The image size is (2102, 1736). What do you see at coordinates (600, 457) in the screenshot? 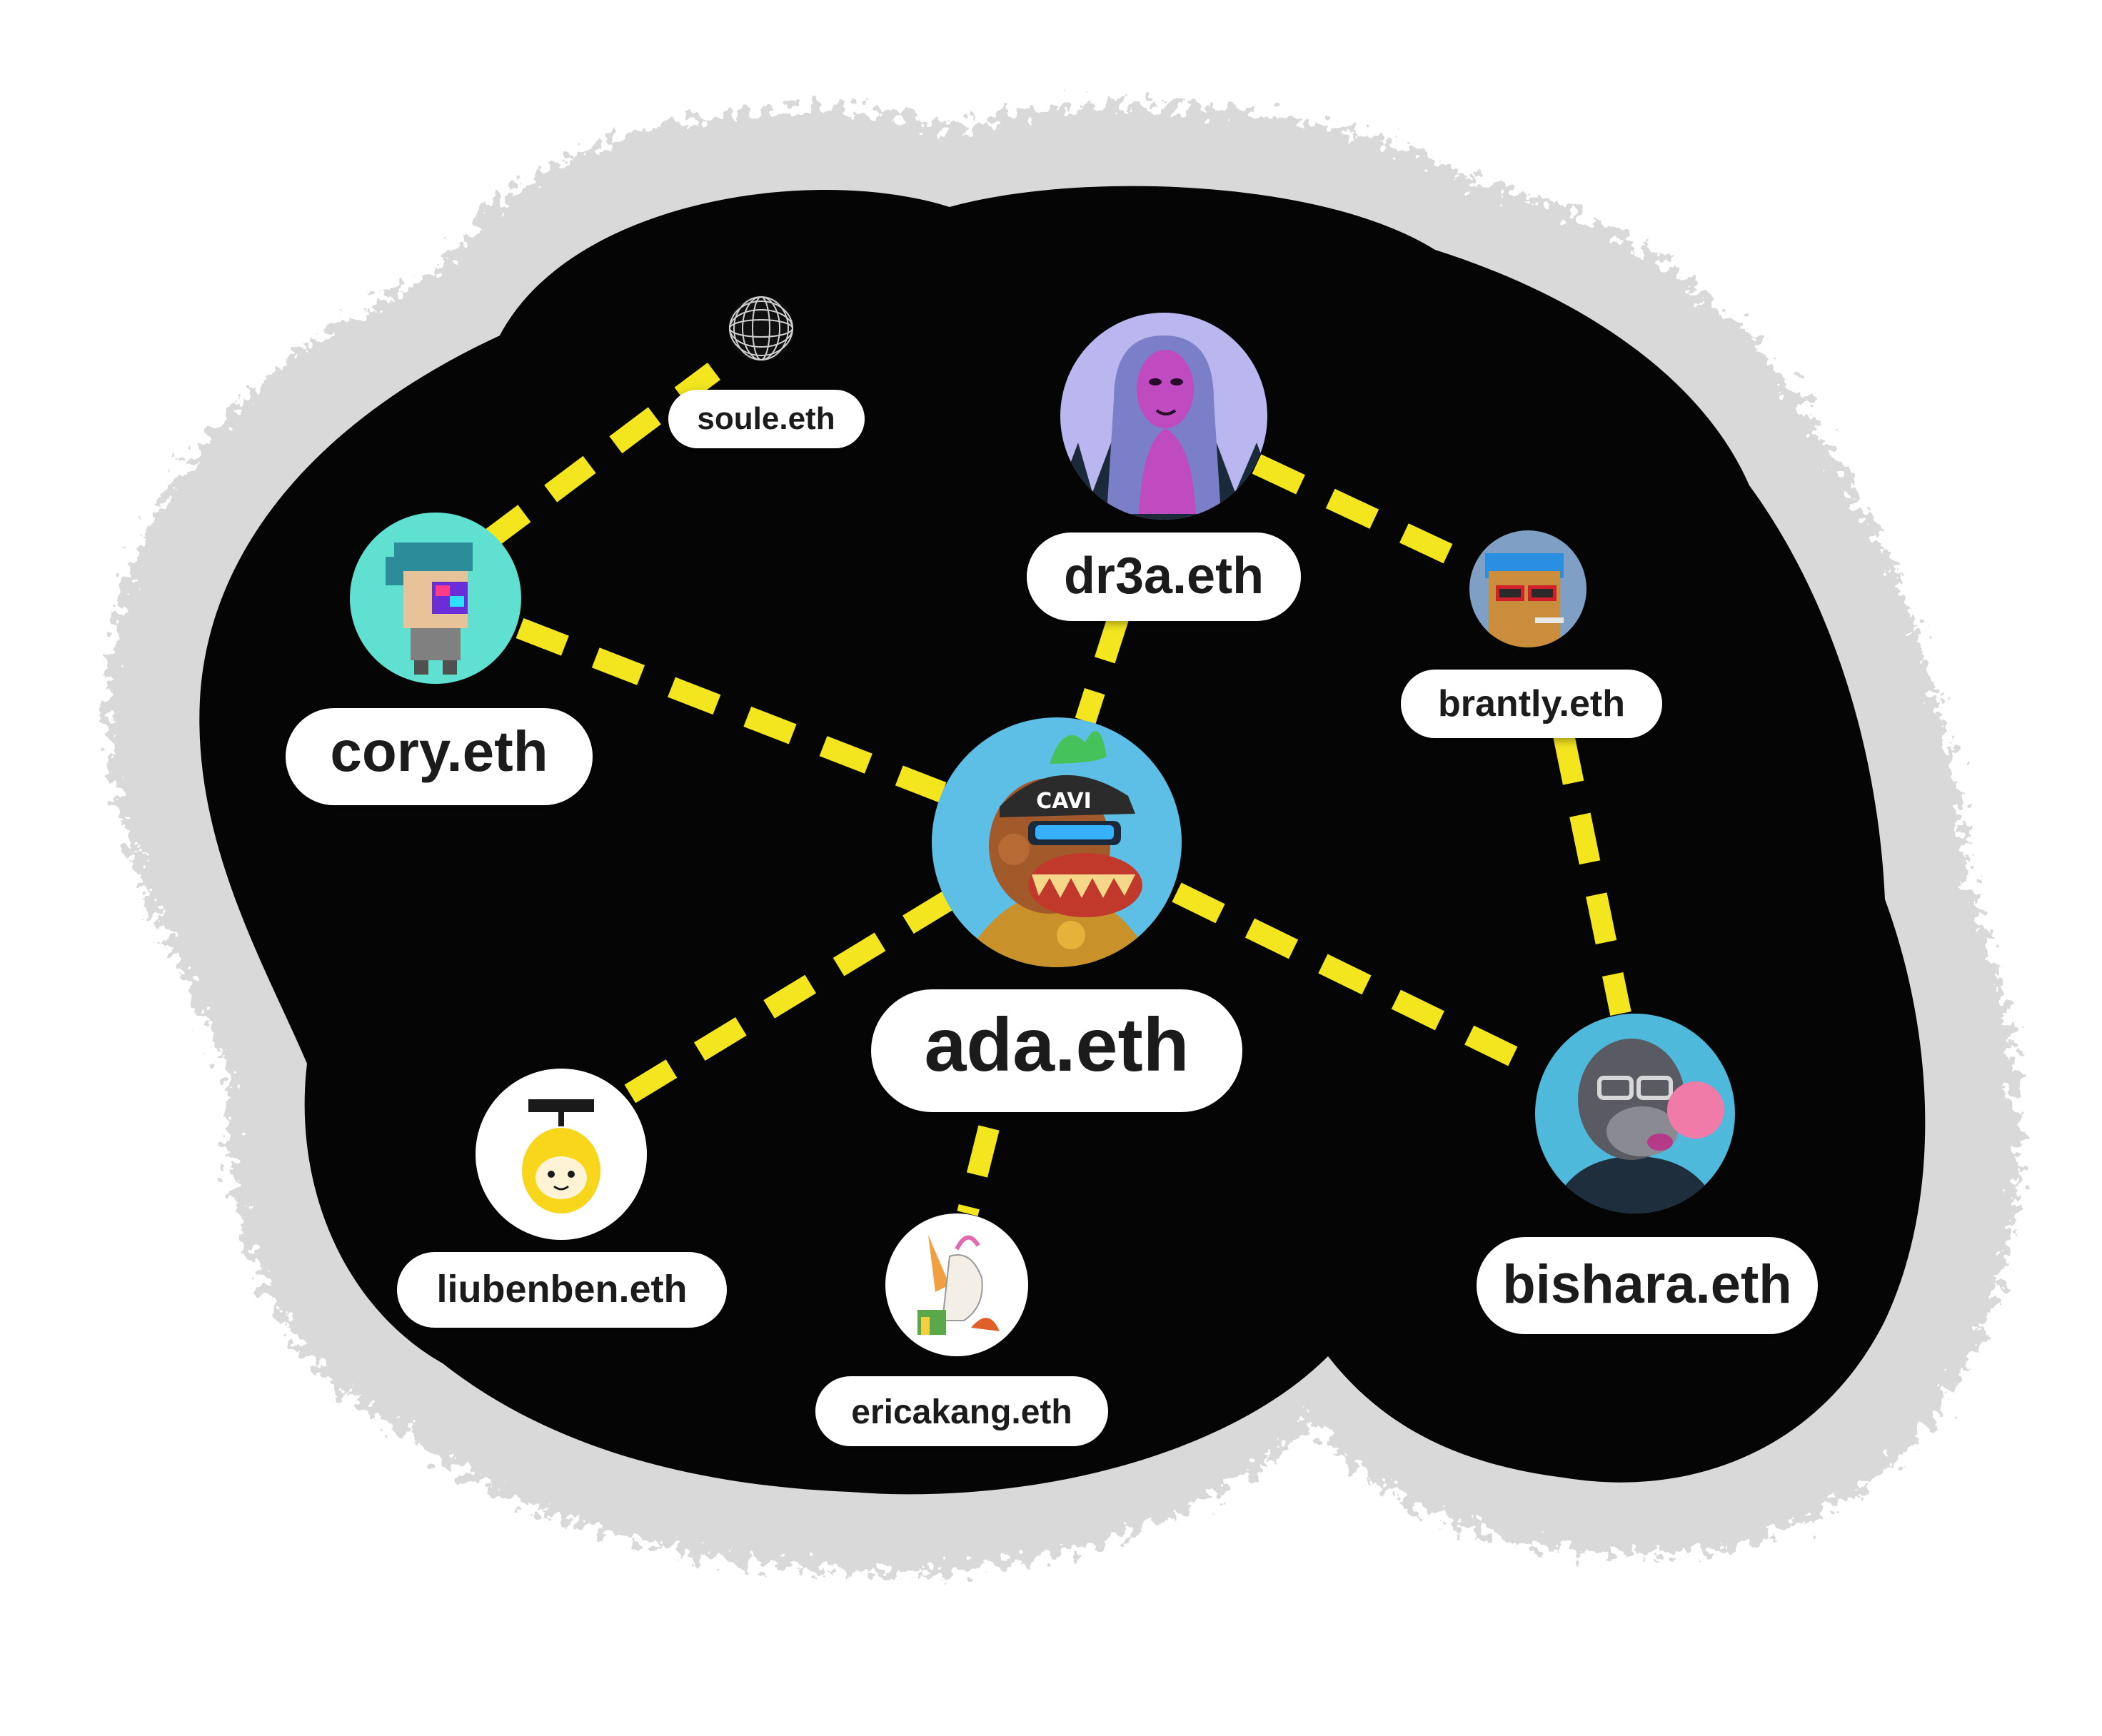
I see `edge-cory-soule` at bounding box center [600, 457].